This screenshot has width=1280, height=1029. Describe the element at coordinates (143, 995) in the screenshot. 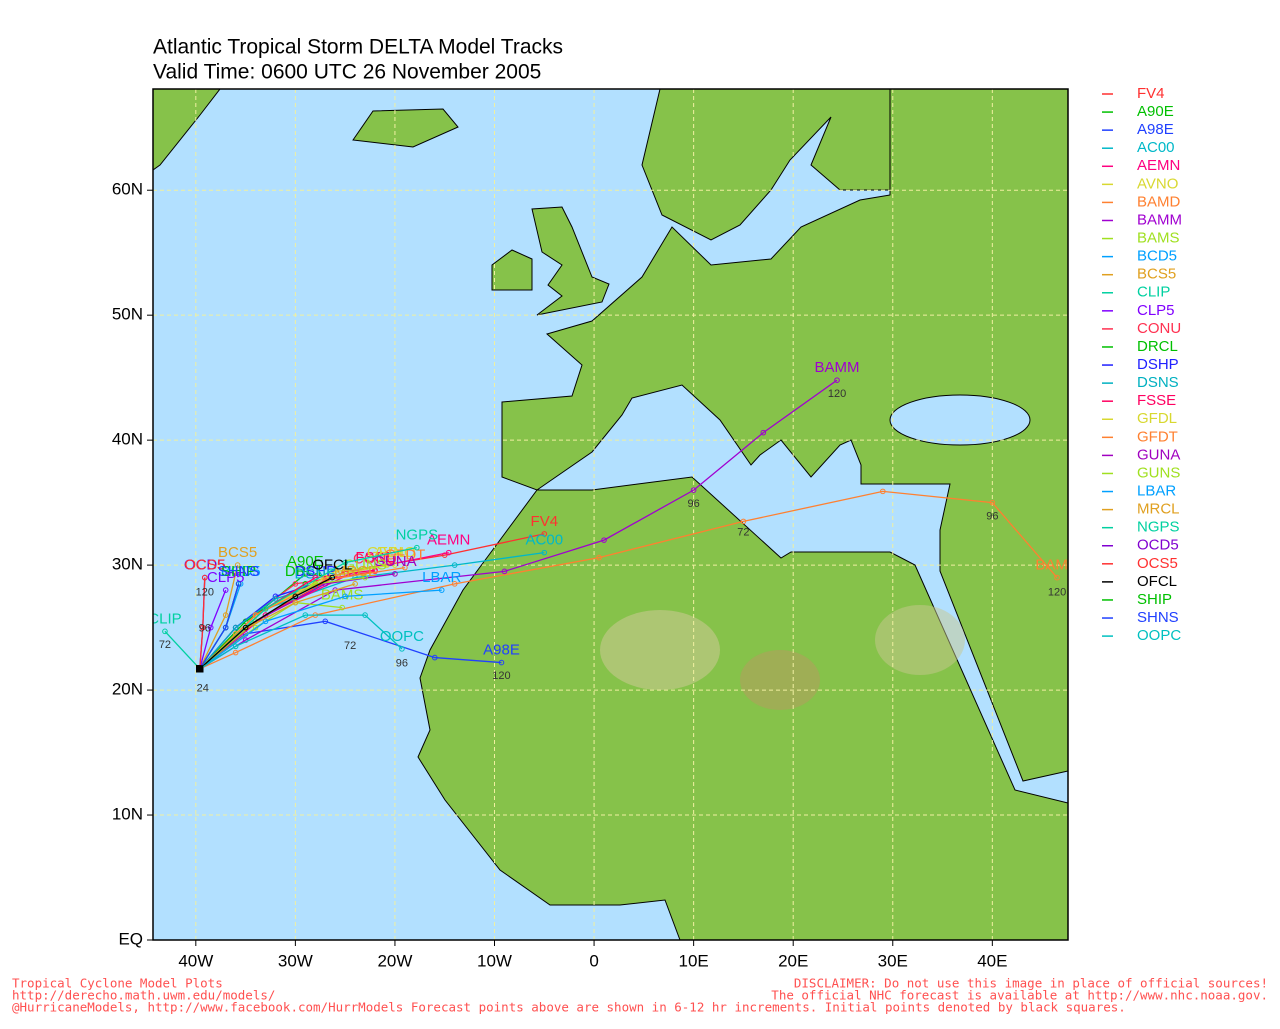

I see `footer-left: http://derecho.math.uwm.edu/models/` at that location.